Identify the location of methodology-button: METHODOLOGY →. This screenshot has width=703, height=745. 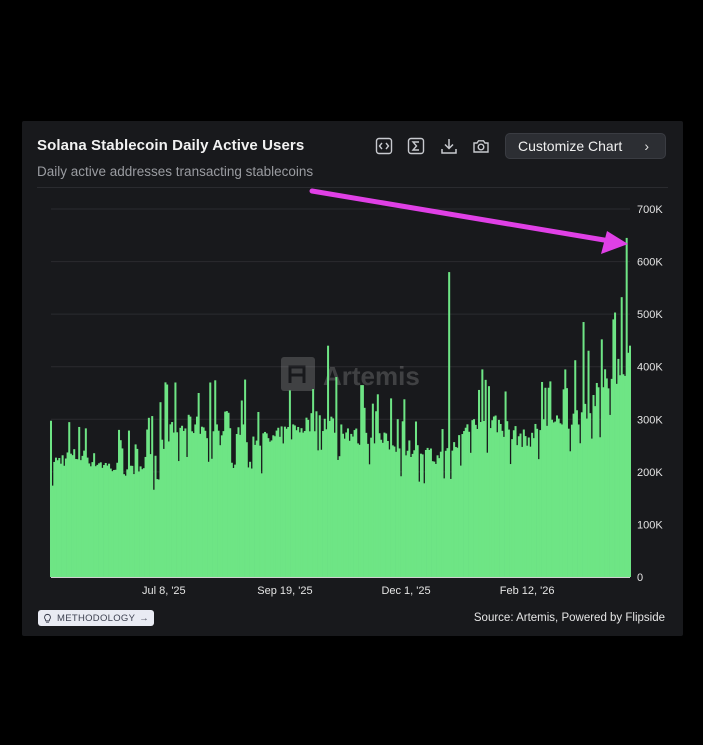
(96, 618).